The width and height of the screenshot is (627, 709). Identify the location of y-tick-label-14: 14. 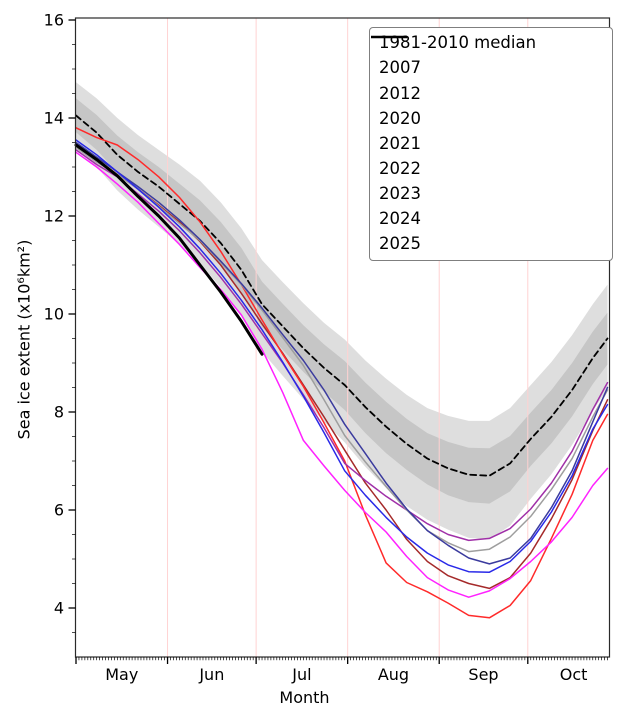
(54, 118).